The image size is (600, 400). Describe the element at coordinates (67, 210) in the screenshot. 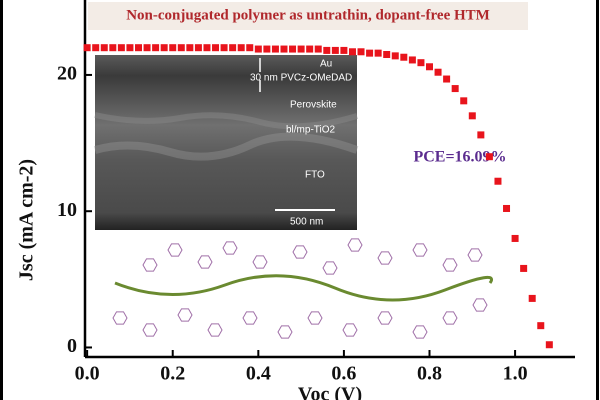

I see `y-tick-label: 10` at that location.